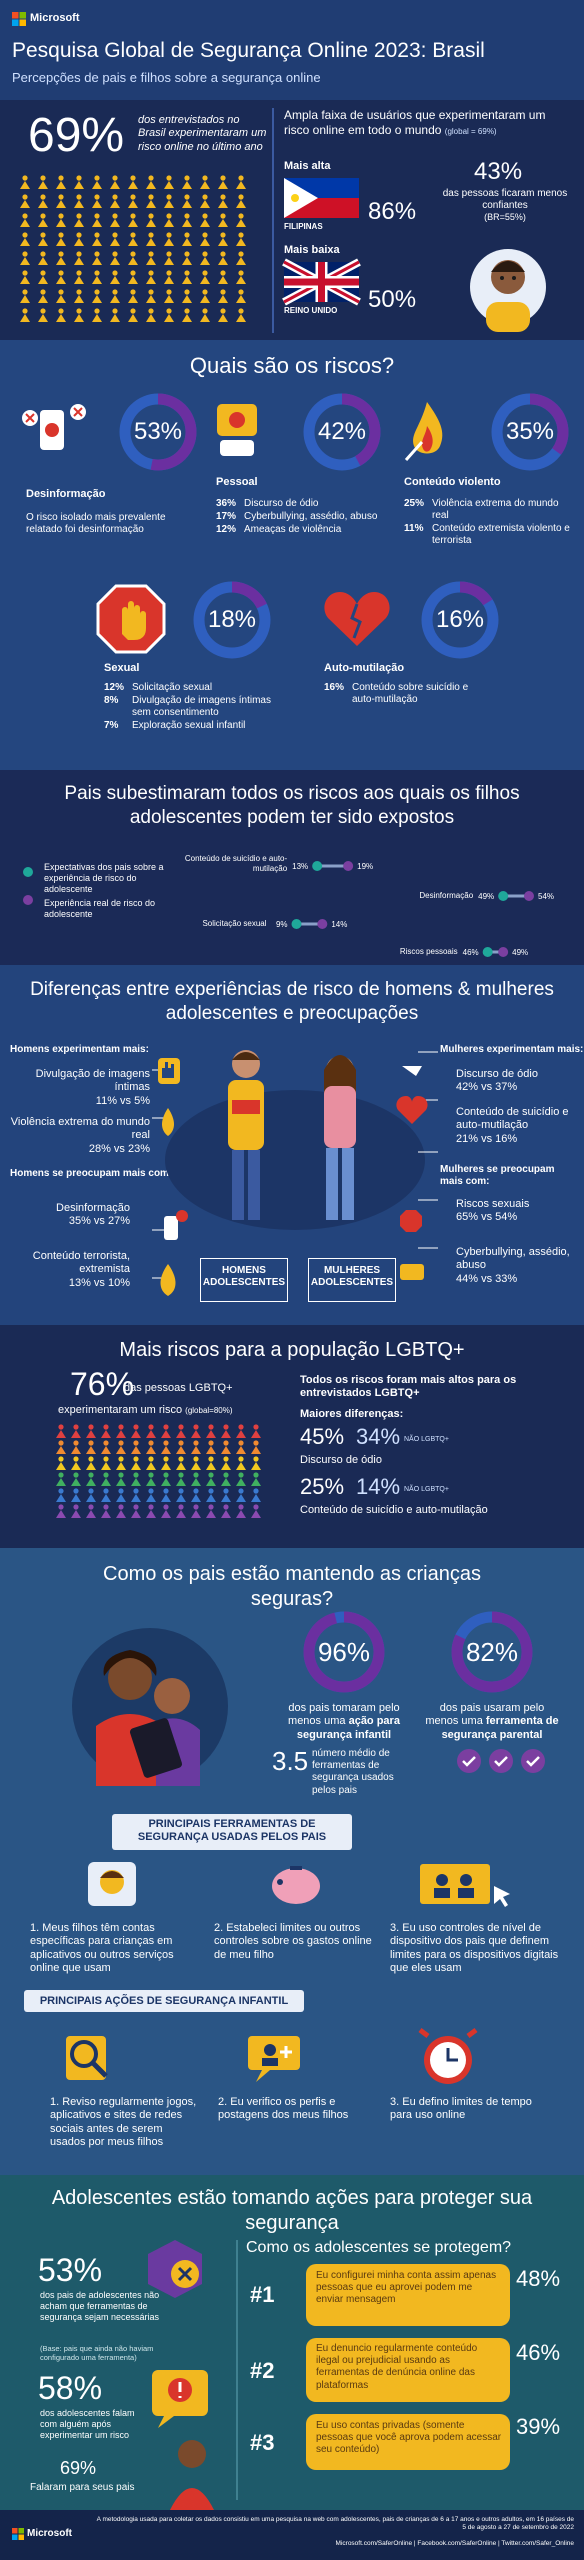 The width and height of the screenshot is (584, 2560). Describe the element at coordinates (181, 2375) in the screenshot. I see `teen-illustration` at that location.